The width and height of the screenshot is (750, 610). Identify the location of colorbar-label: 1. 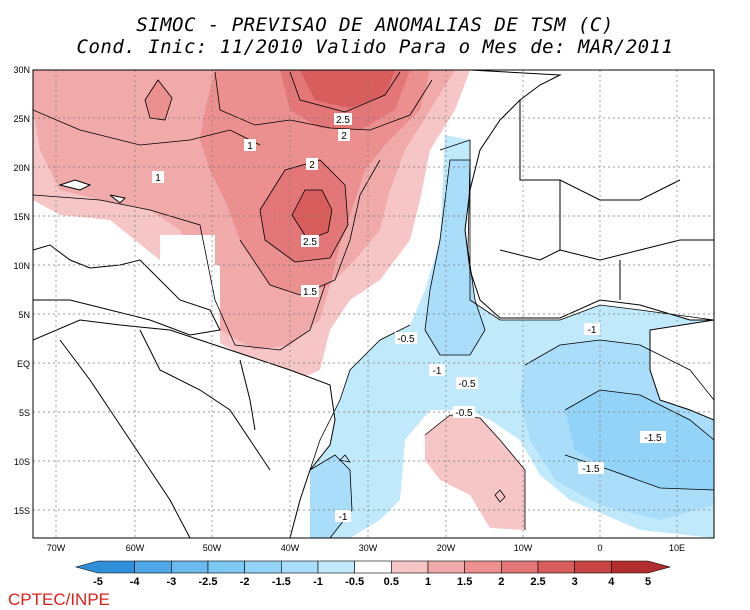
(428, 582).